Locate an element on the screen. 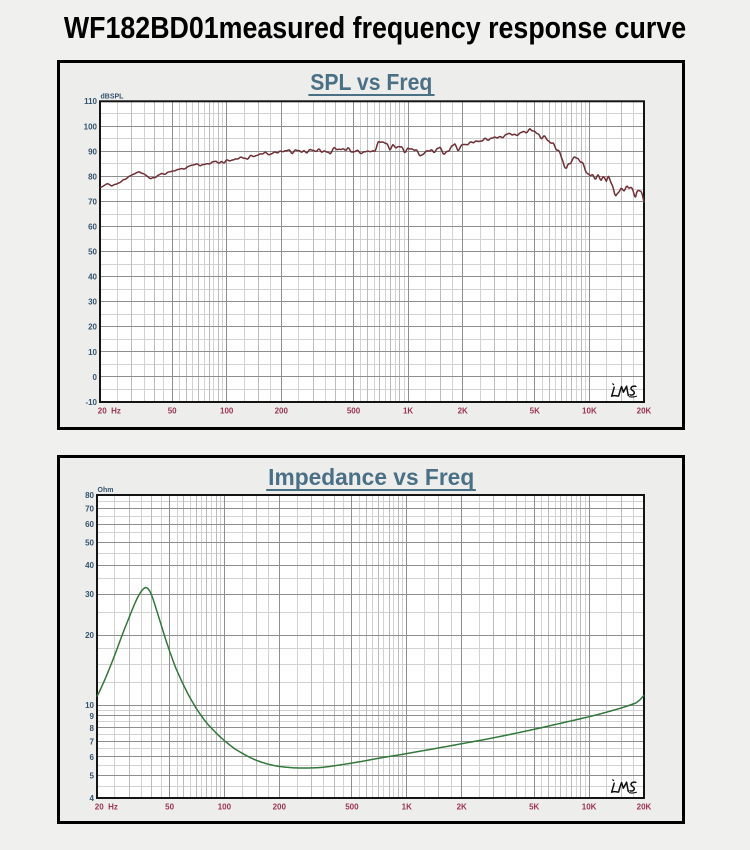  svg-text: 9 is located at coordinates (92, 716).